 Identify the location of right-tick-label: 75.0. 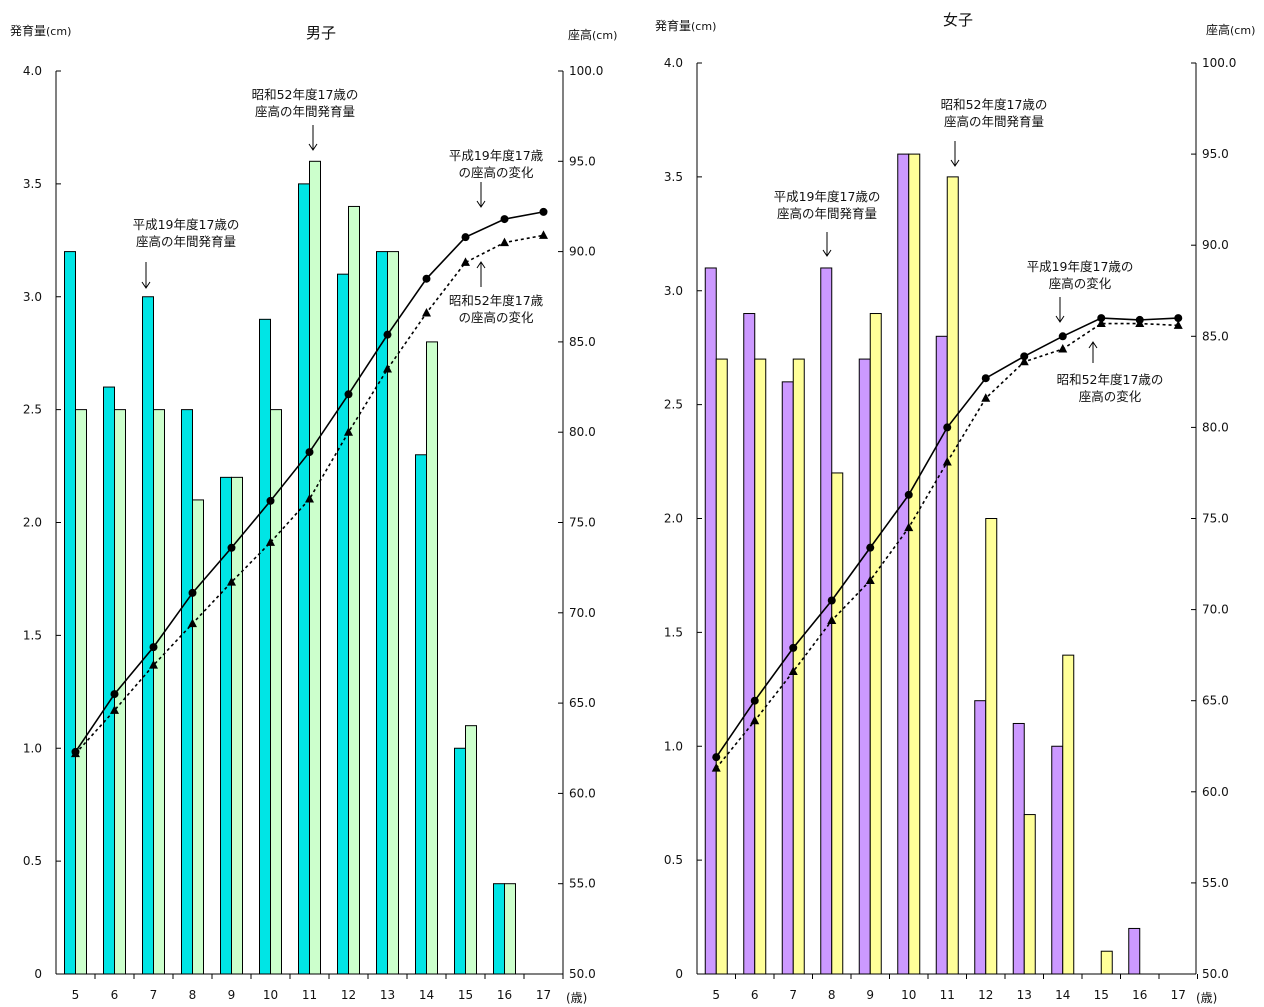
(1215, 519).